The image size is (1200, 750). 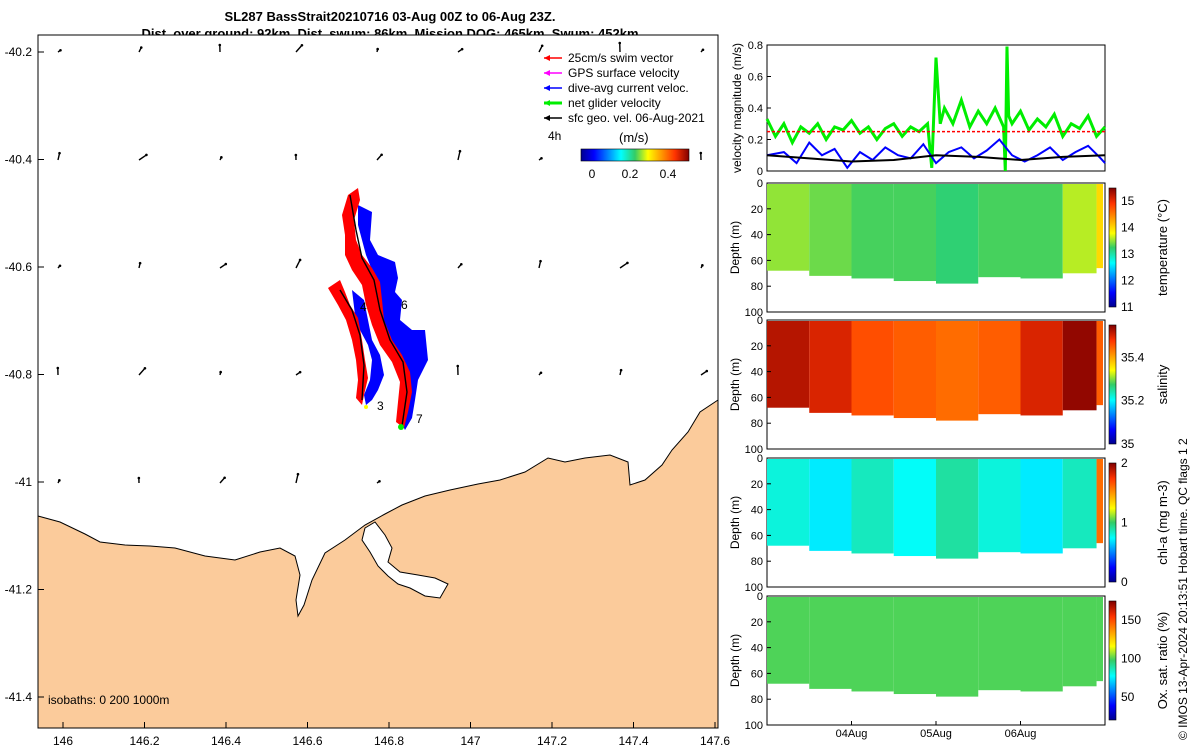 I want to click on lat-tick-label: -40.8, so click(x=19, y=375).